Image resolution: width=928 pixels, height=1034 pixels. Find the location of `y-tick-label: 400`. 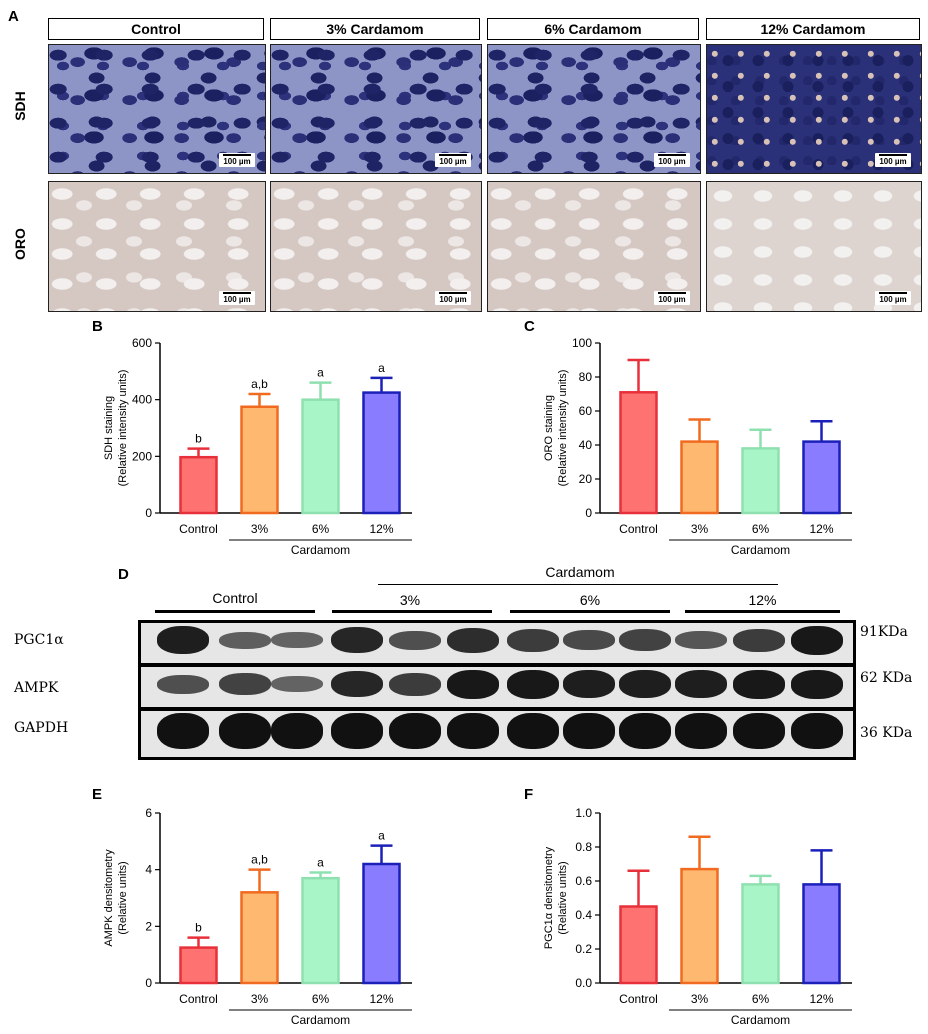

y-tick-label: 400 is located at coordinates (142, 400).